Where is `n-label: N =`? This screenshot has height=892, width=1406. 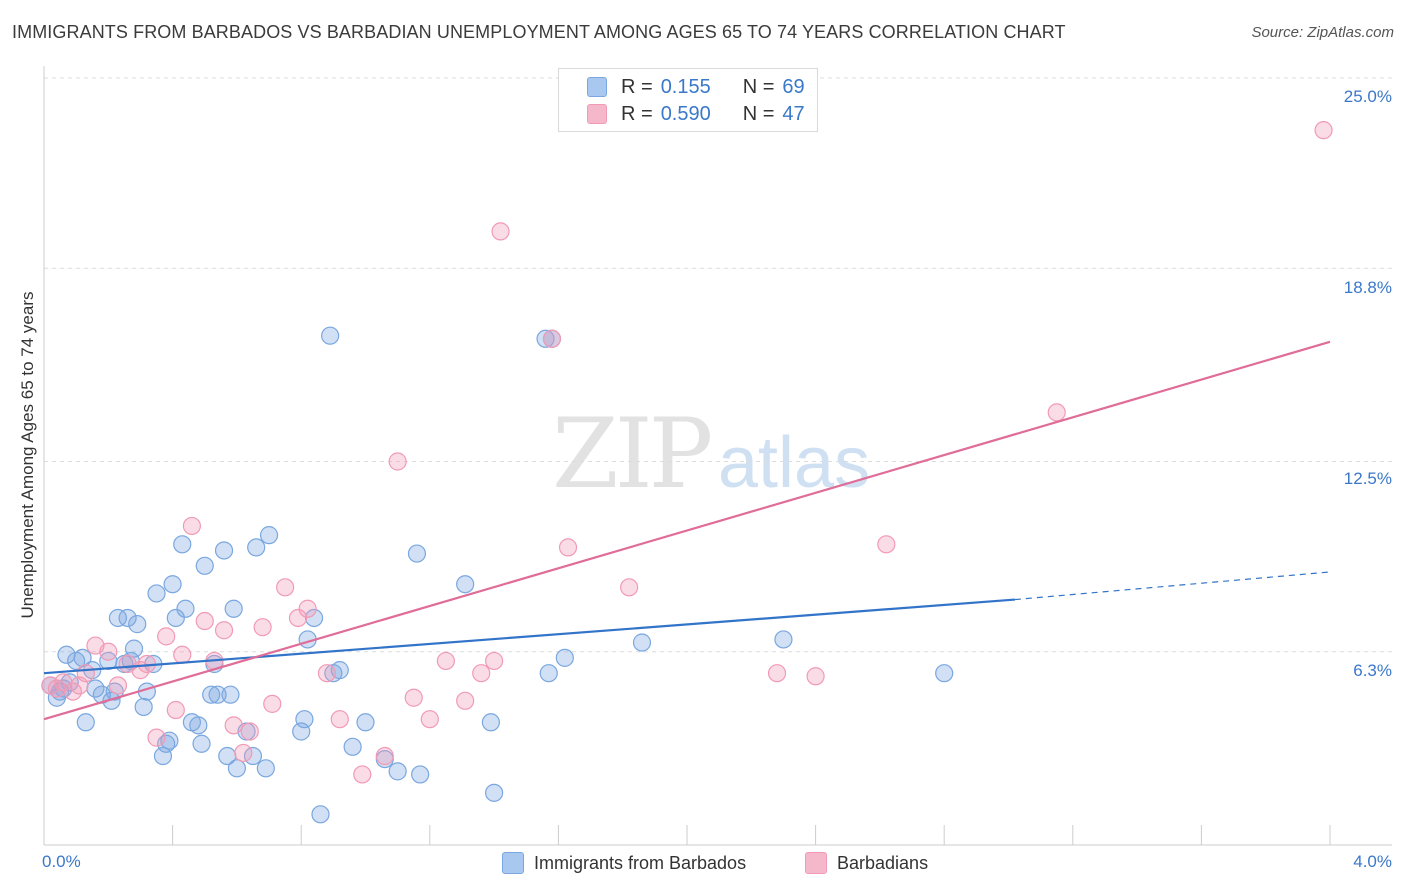
n-label: N = is located at coordinates (758, 86).